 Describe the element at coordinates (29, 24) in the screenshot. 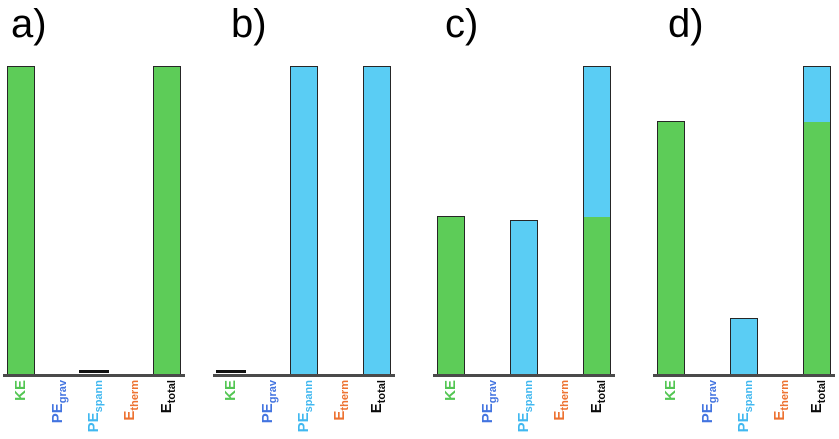

I see `panel-letter: a)` at that location.